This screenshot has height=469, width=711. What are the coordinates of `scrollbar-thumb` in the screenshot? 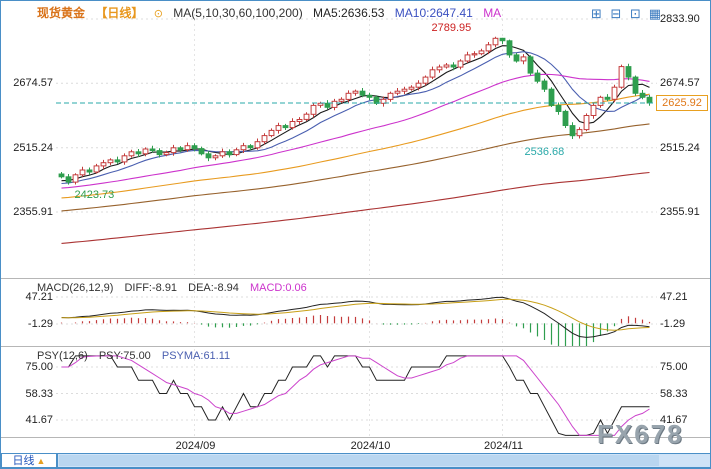 It's located at (359, 460).